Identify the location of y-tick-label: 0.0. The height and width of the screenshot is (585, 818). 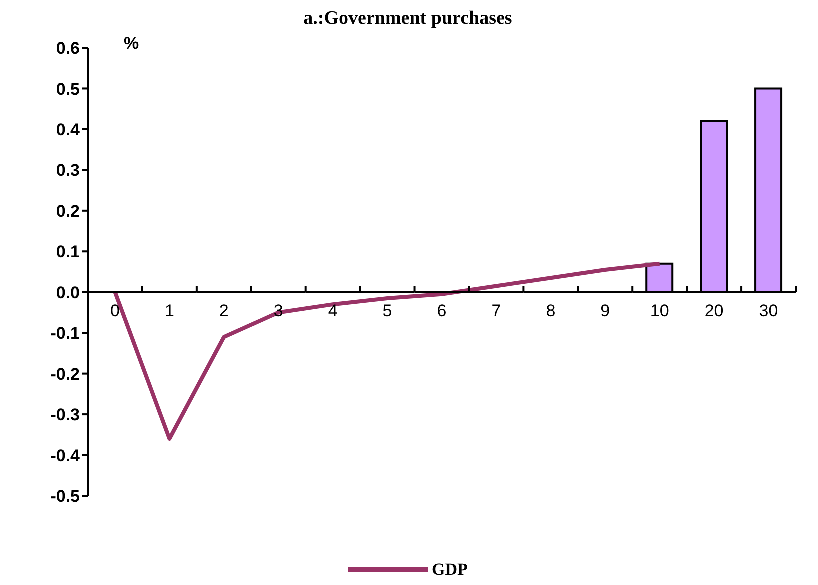
(68, 292).